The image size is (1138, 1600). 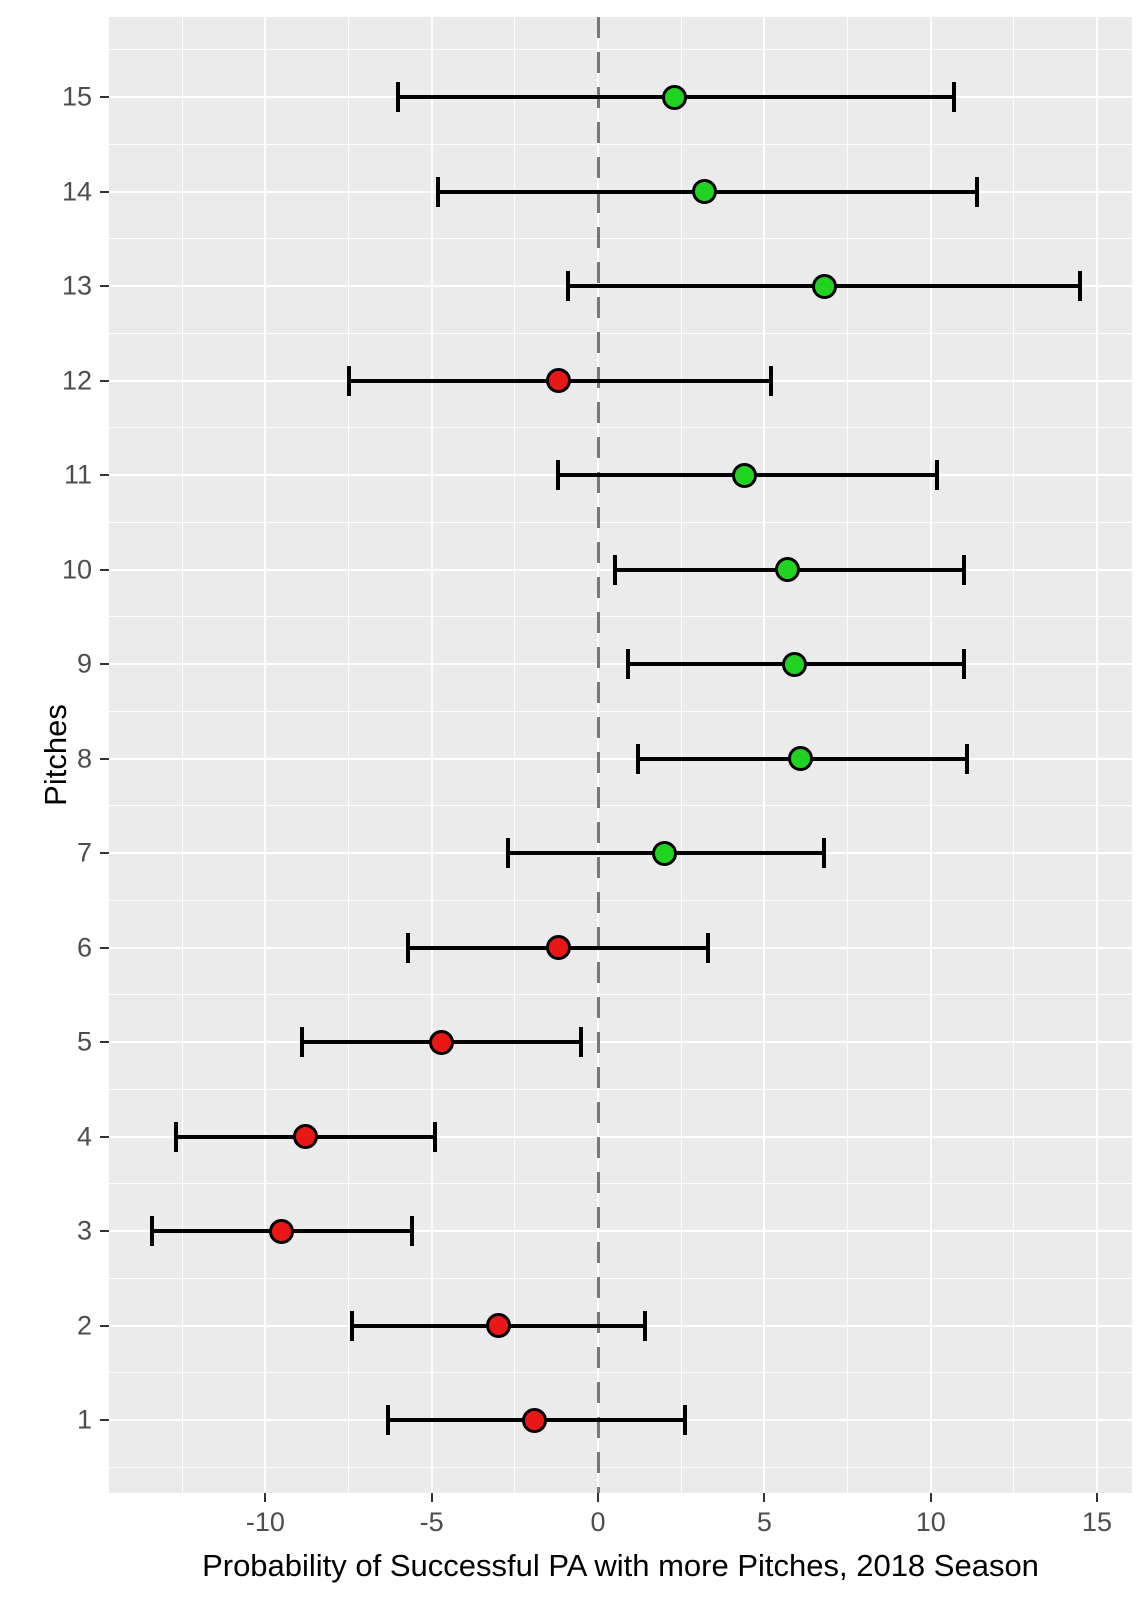 I want to click on x-tick-label: 10, so click(x=930, y=1522).